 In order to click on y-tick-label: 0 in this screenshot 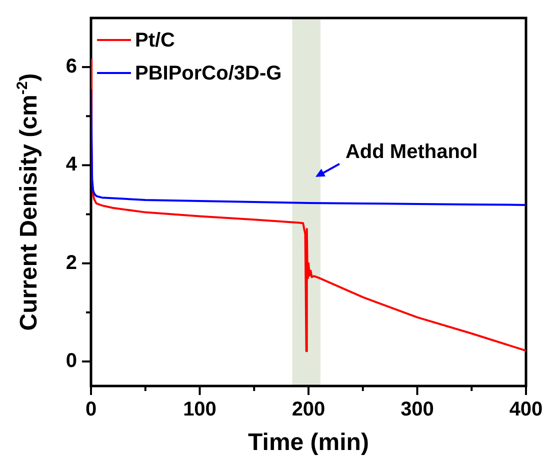, I will do `click(71, 361)`.